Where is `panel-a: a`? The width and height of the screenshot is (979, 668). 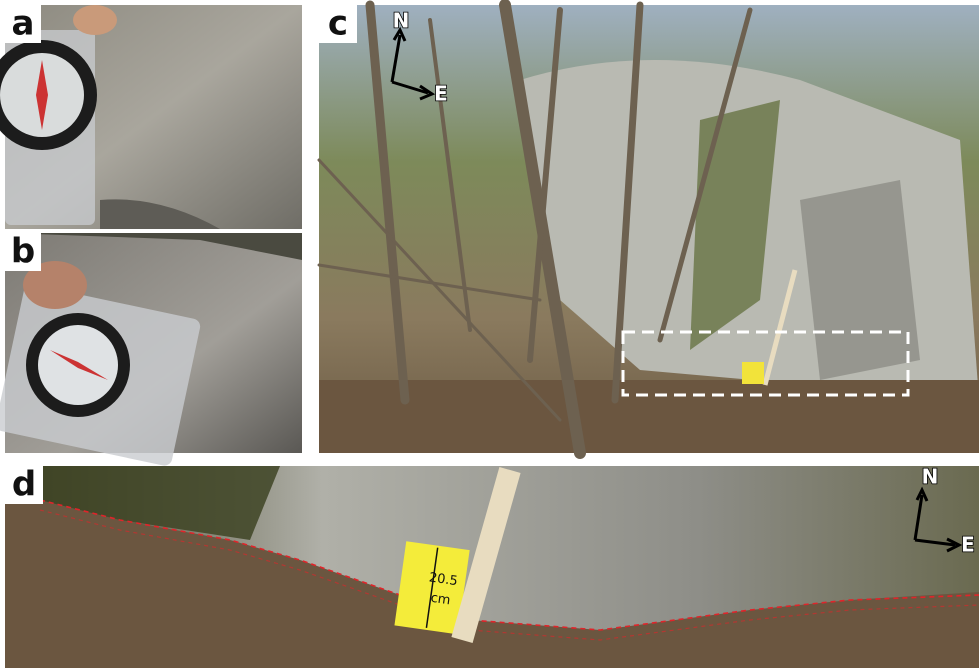
panel-a: a is located at coordinates (151, 116).